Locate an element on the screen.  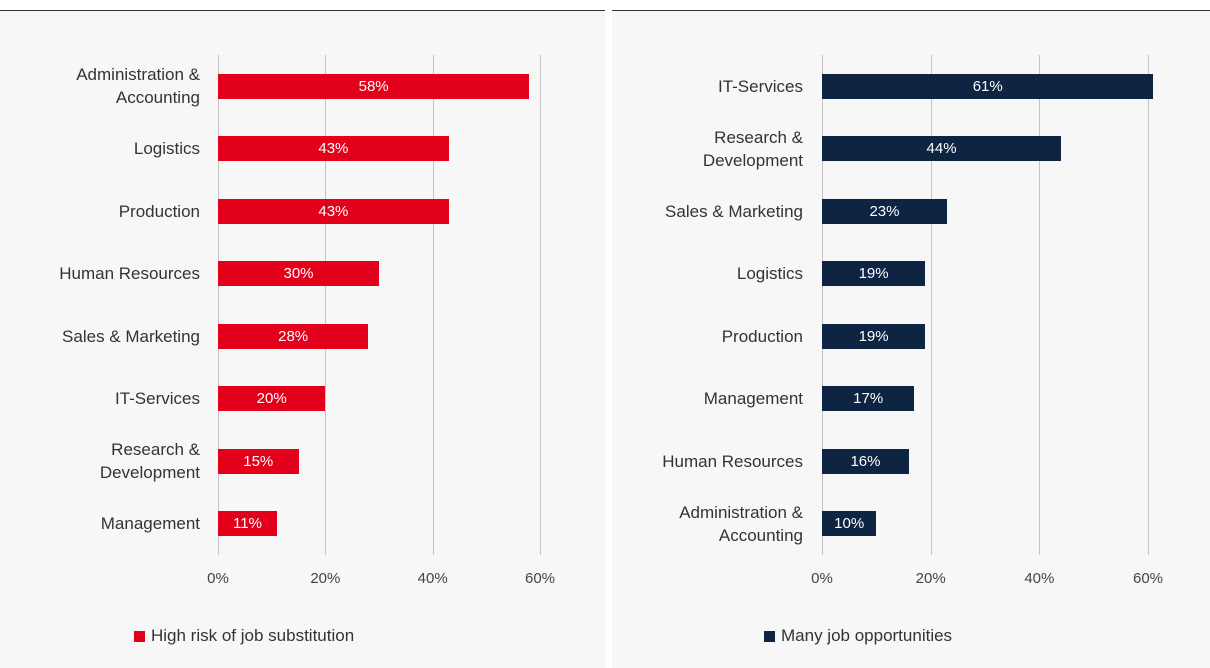
value-label: 11% is located at coordinates (247, 524).